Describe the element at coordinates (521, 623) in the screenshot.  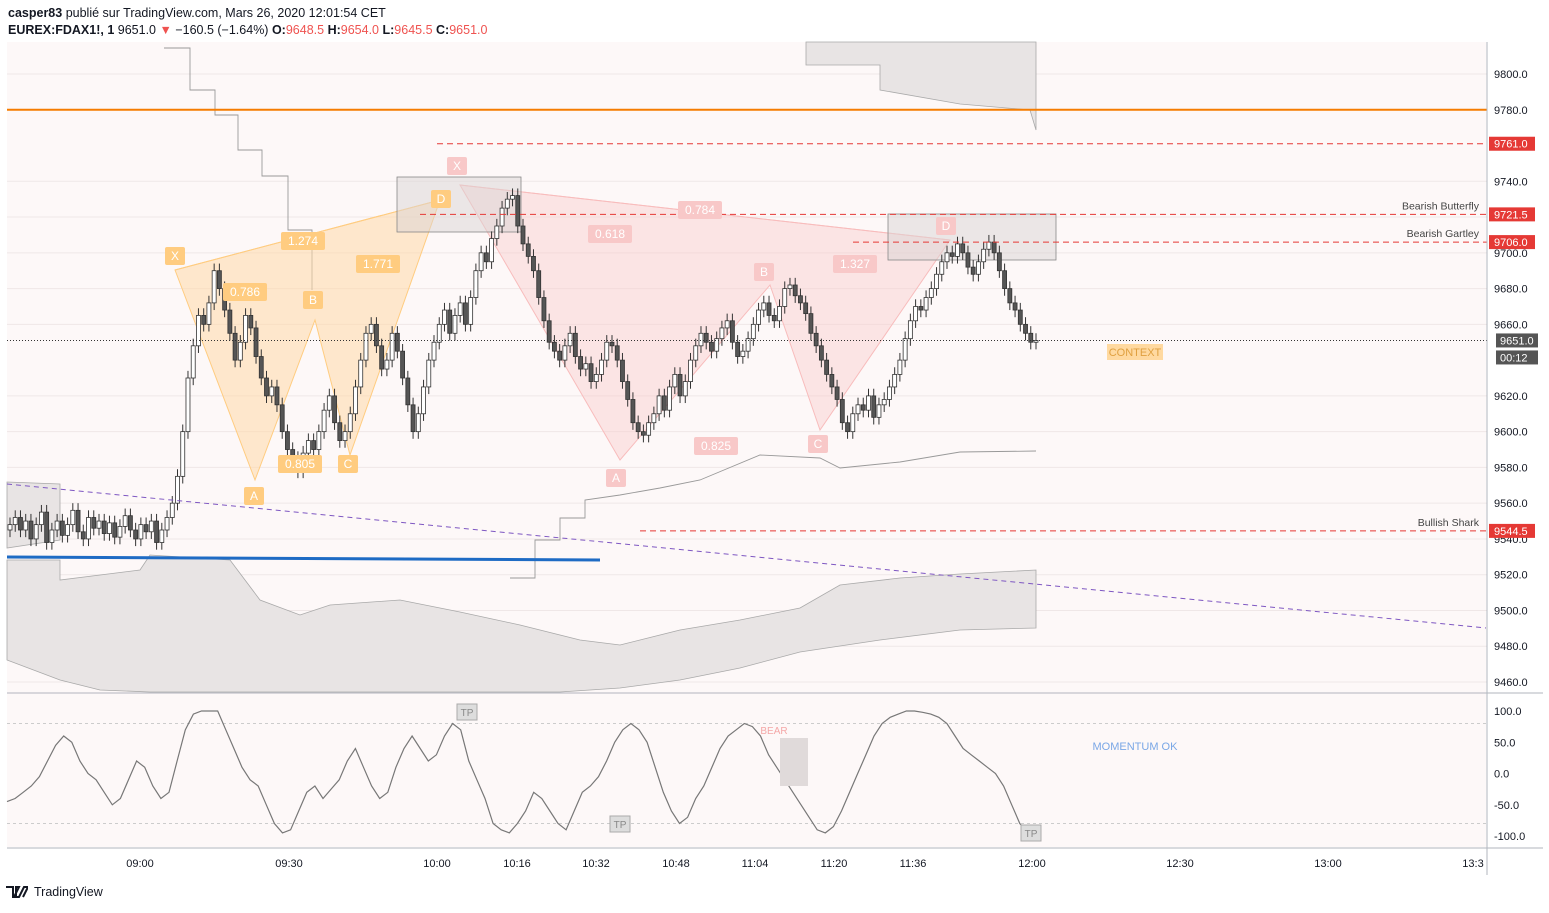
I see `volume-band` at that location.